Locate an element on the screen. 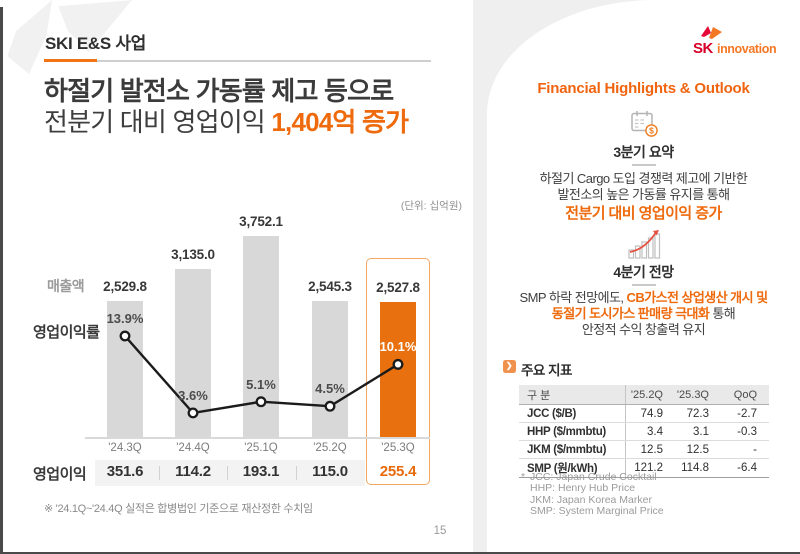 Image resolution: width=800 pixels, height=554 pixels. table-row: JCC ($/B) 74.9 72.3 -2.7 is located at coordinates (644, 413).